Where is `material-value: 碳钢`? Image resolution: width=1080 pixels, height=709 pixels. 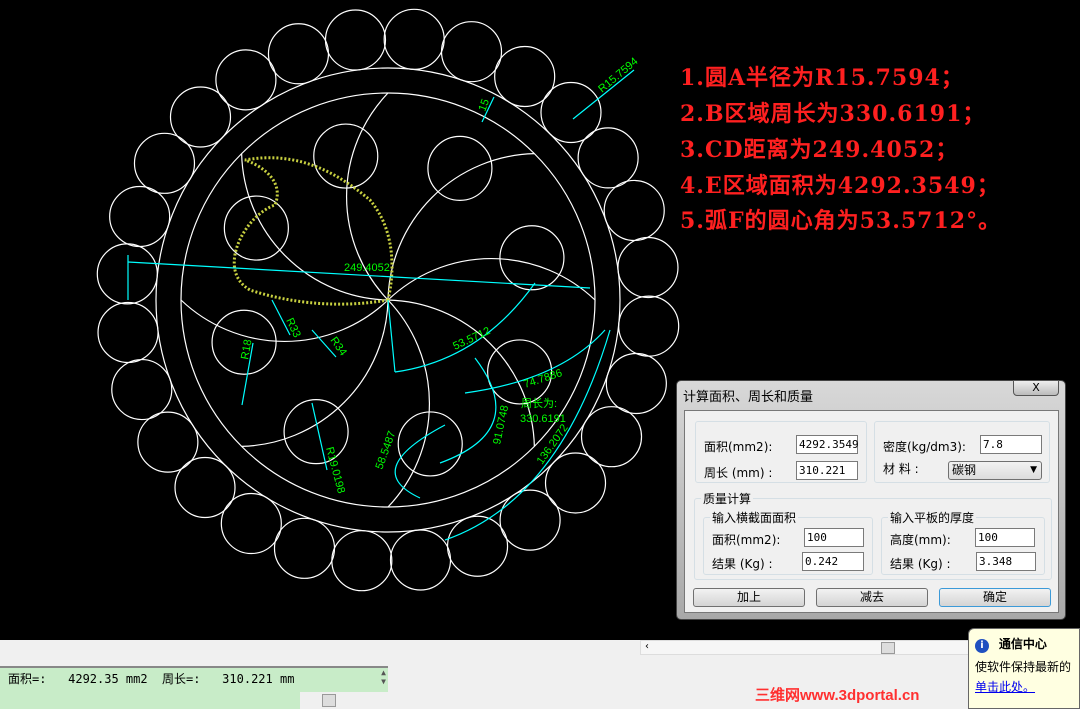 material-value: 碳钢 is located at coordinates (964, 470).